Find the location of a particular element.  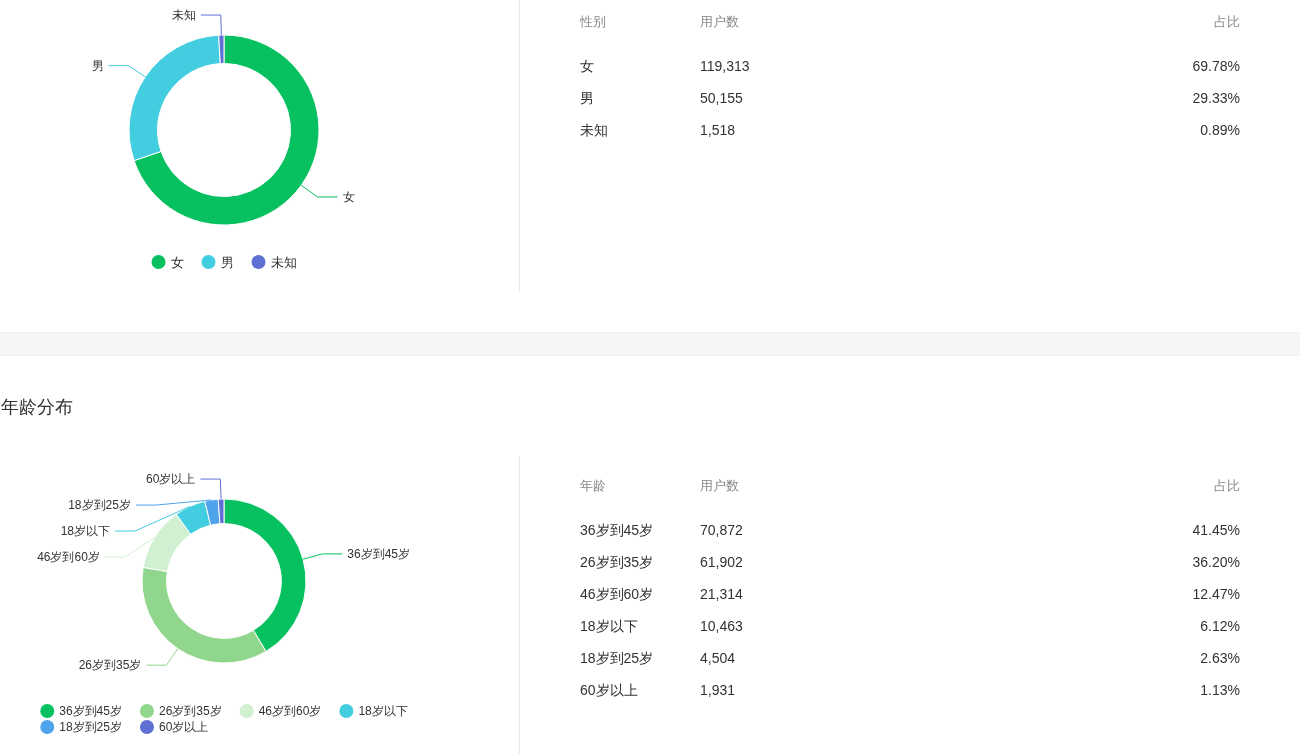

legend-label: 男 is located at coordinates (227, 262).